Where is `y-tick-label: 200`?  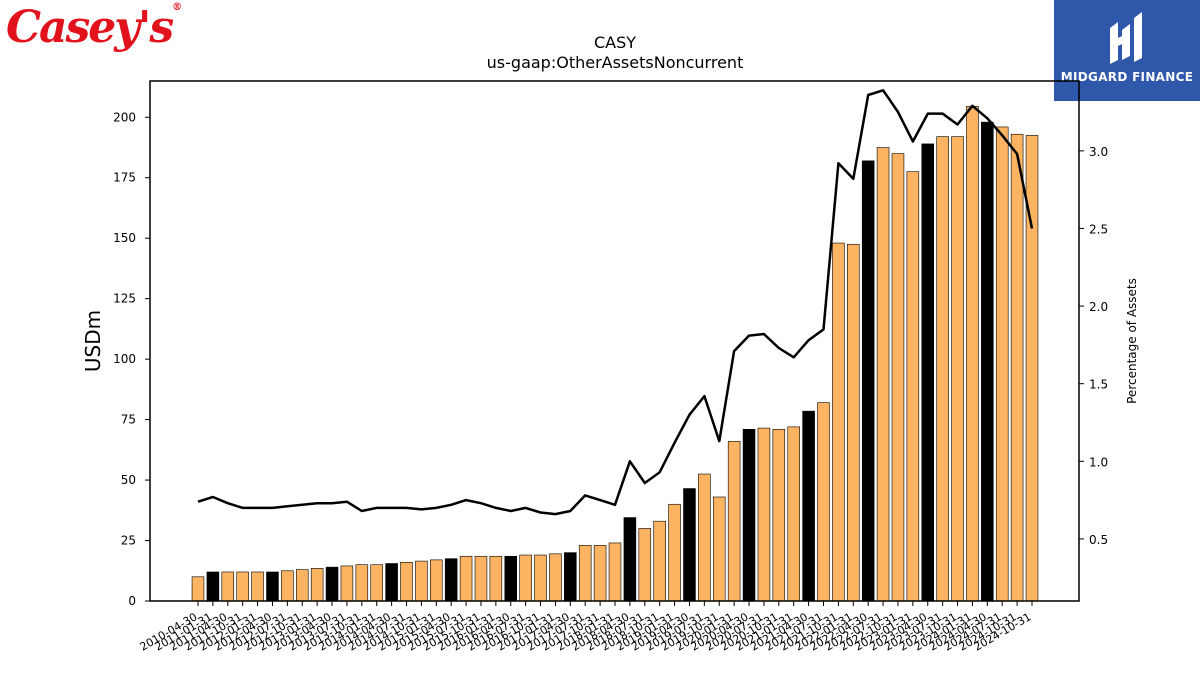 y-tick-label: 200 is located at coordinates (124, 117).